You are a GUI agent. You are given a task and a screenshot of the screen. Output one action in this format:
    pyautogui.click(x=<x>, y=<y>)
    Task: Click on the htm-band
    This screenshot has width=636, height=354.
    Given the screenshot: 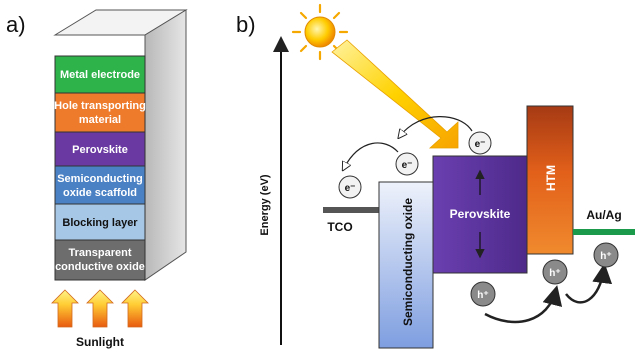 What is the action you would take?
    pyautogui.click(x=550, y=180)
    